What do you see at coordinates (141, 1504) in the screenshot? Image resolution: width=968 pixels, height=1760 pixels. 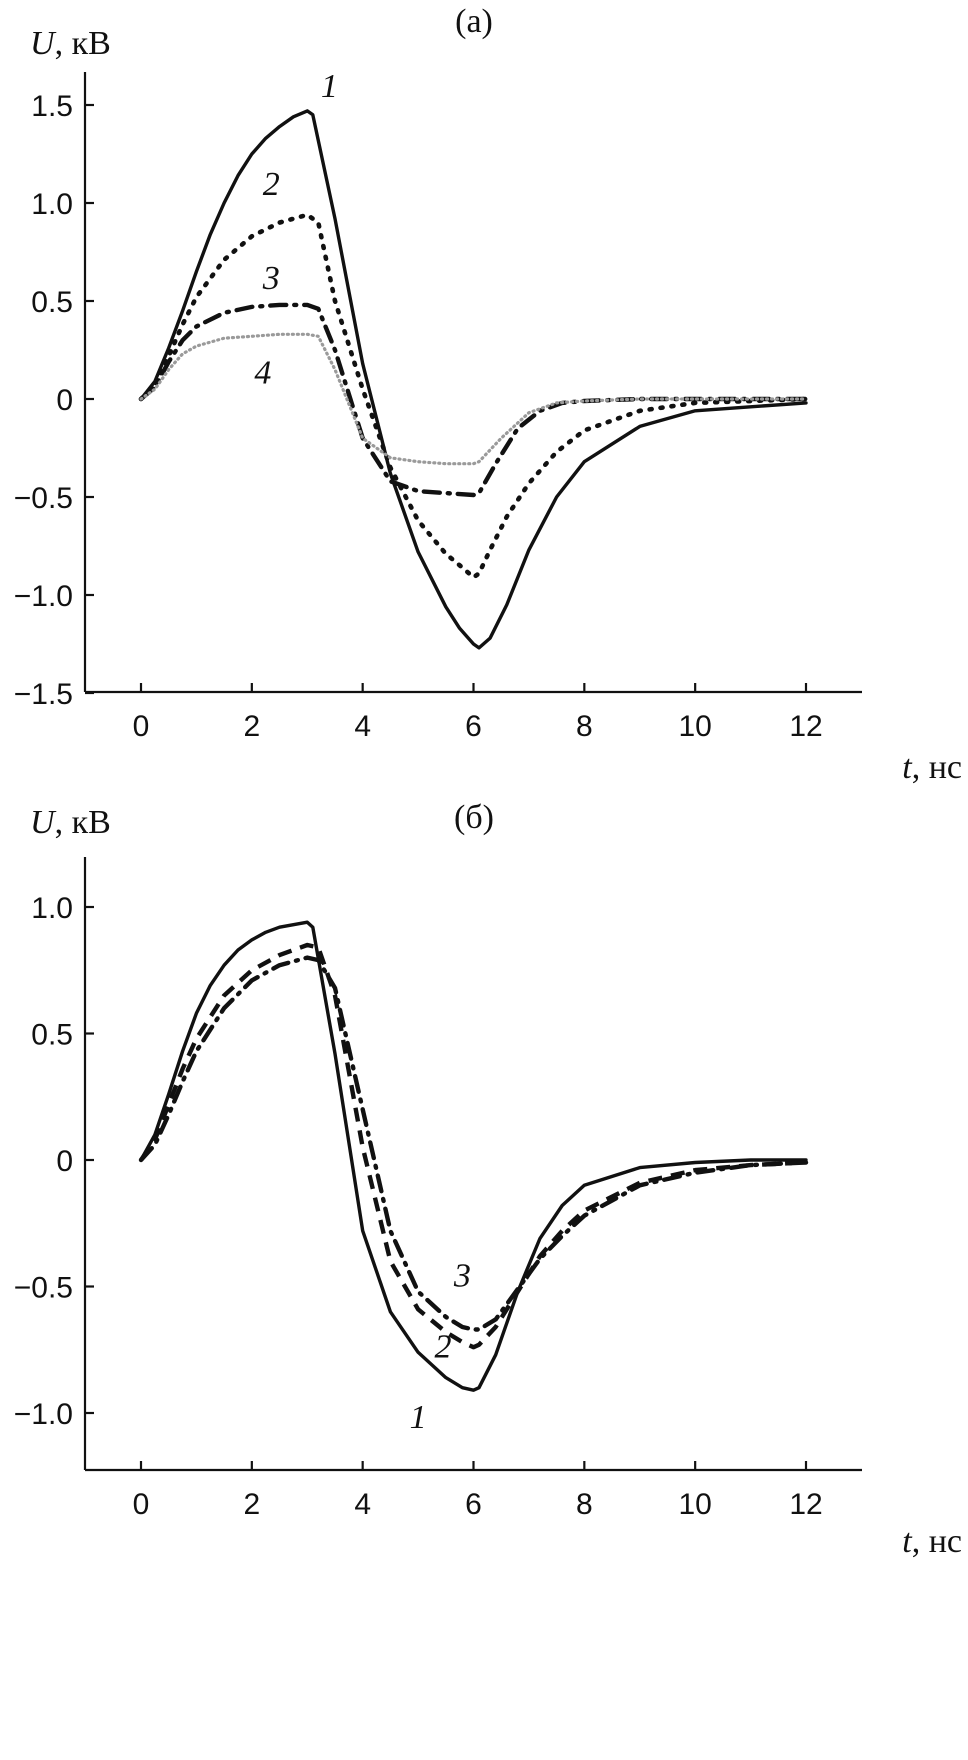 I see `panel-b-x-tick-label: 0` at bounding box center [141, 1504].